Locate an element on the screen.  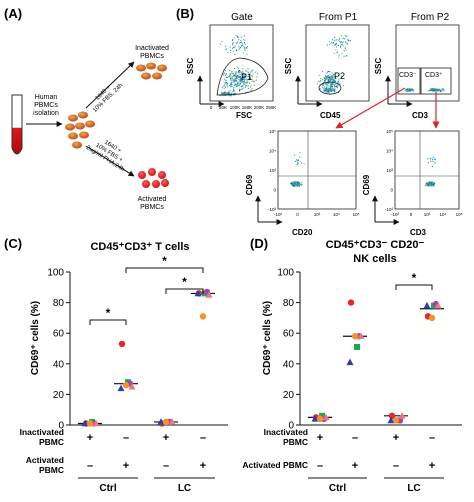
flow-dots-p2 is located at coordinates (424, 90).